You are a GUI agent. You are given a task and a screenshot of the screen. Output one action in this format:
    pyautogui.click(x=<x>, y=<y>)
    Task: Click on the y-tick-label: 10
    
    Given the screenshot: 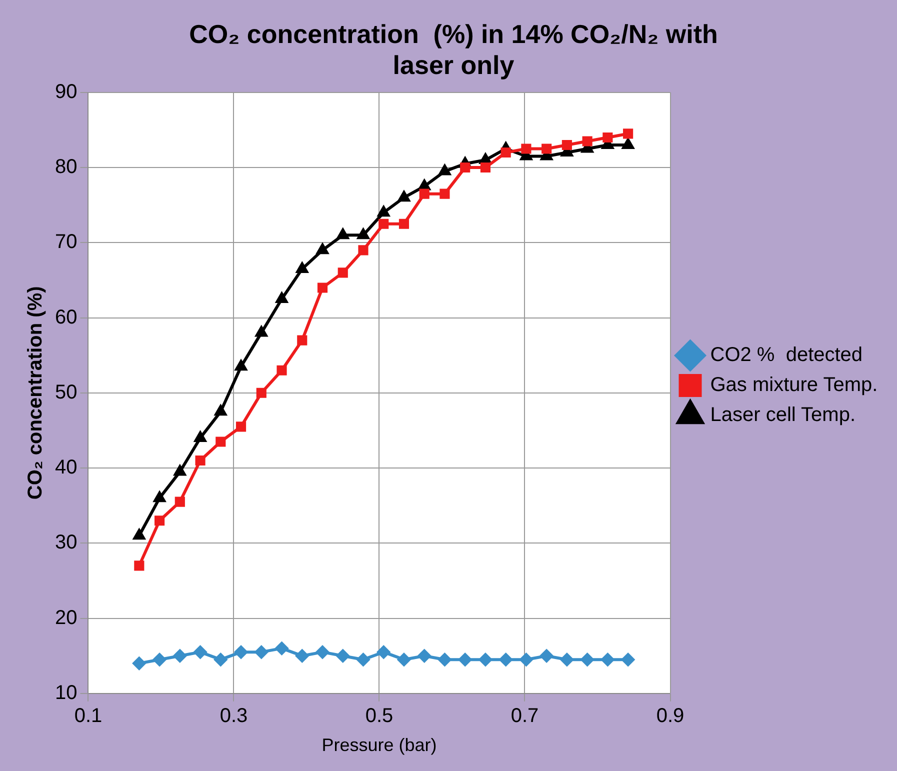 What is the action you would take?
    pyautogui.click(x=66, y=693)
    